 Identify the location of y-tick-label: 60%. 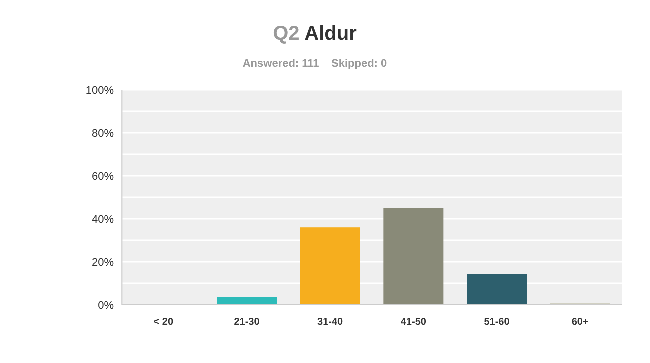
(103, 176).